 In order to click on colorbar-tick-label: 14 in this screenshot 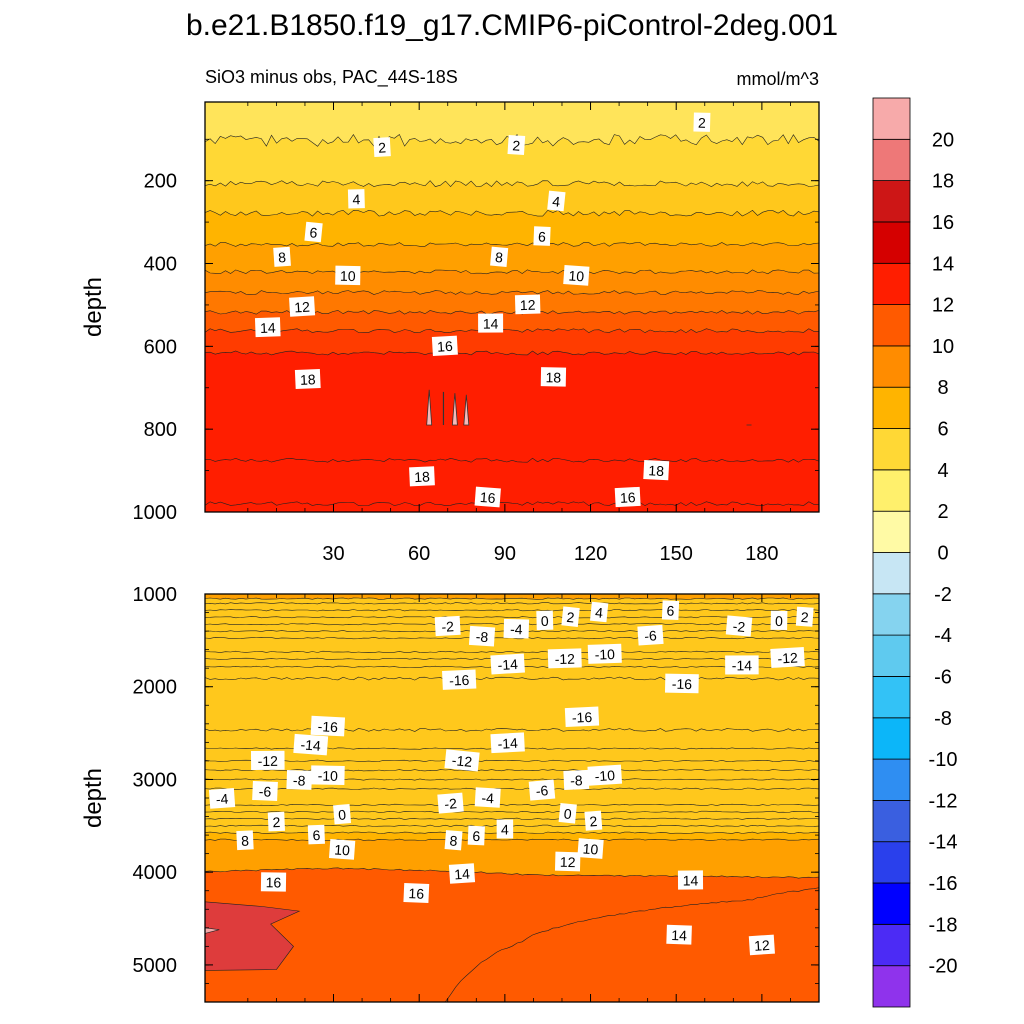, I will do `click(943, 264)`.